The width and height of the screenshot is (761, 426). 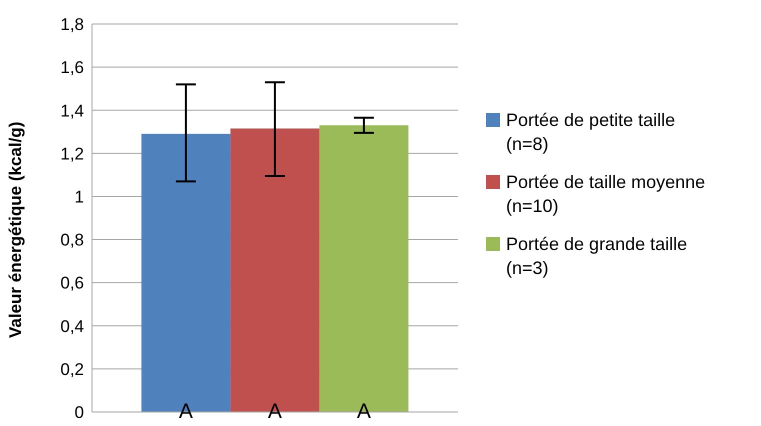 What do you see at coordinates (79, 196) in the screenshot?
I see `y-tick-label: 1` at bounding box center [79, 196].